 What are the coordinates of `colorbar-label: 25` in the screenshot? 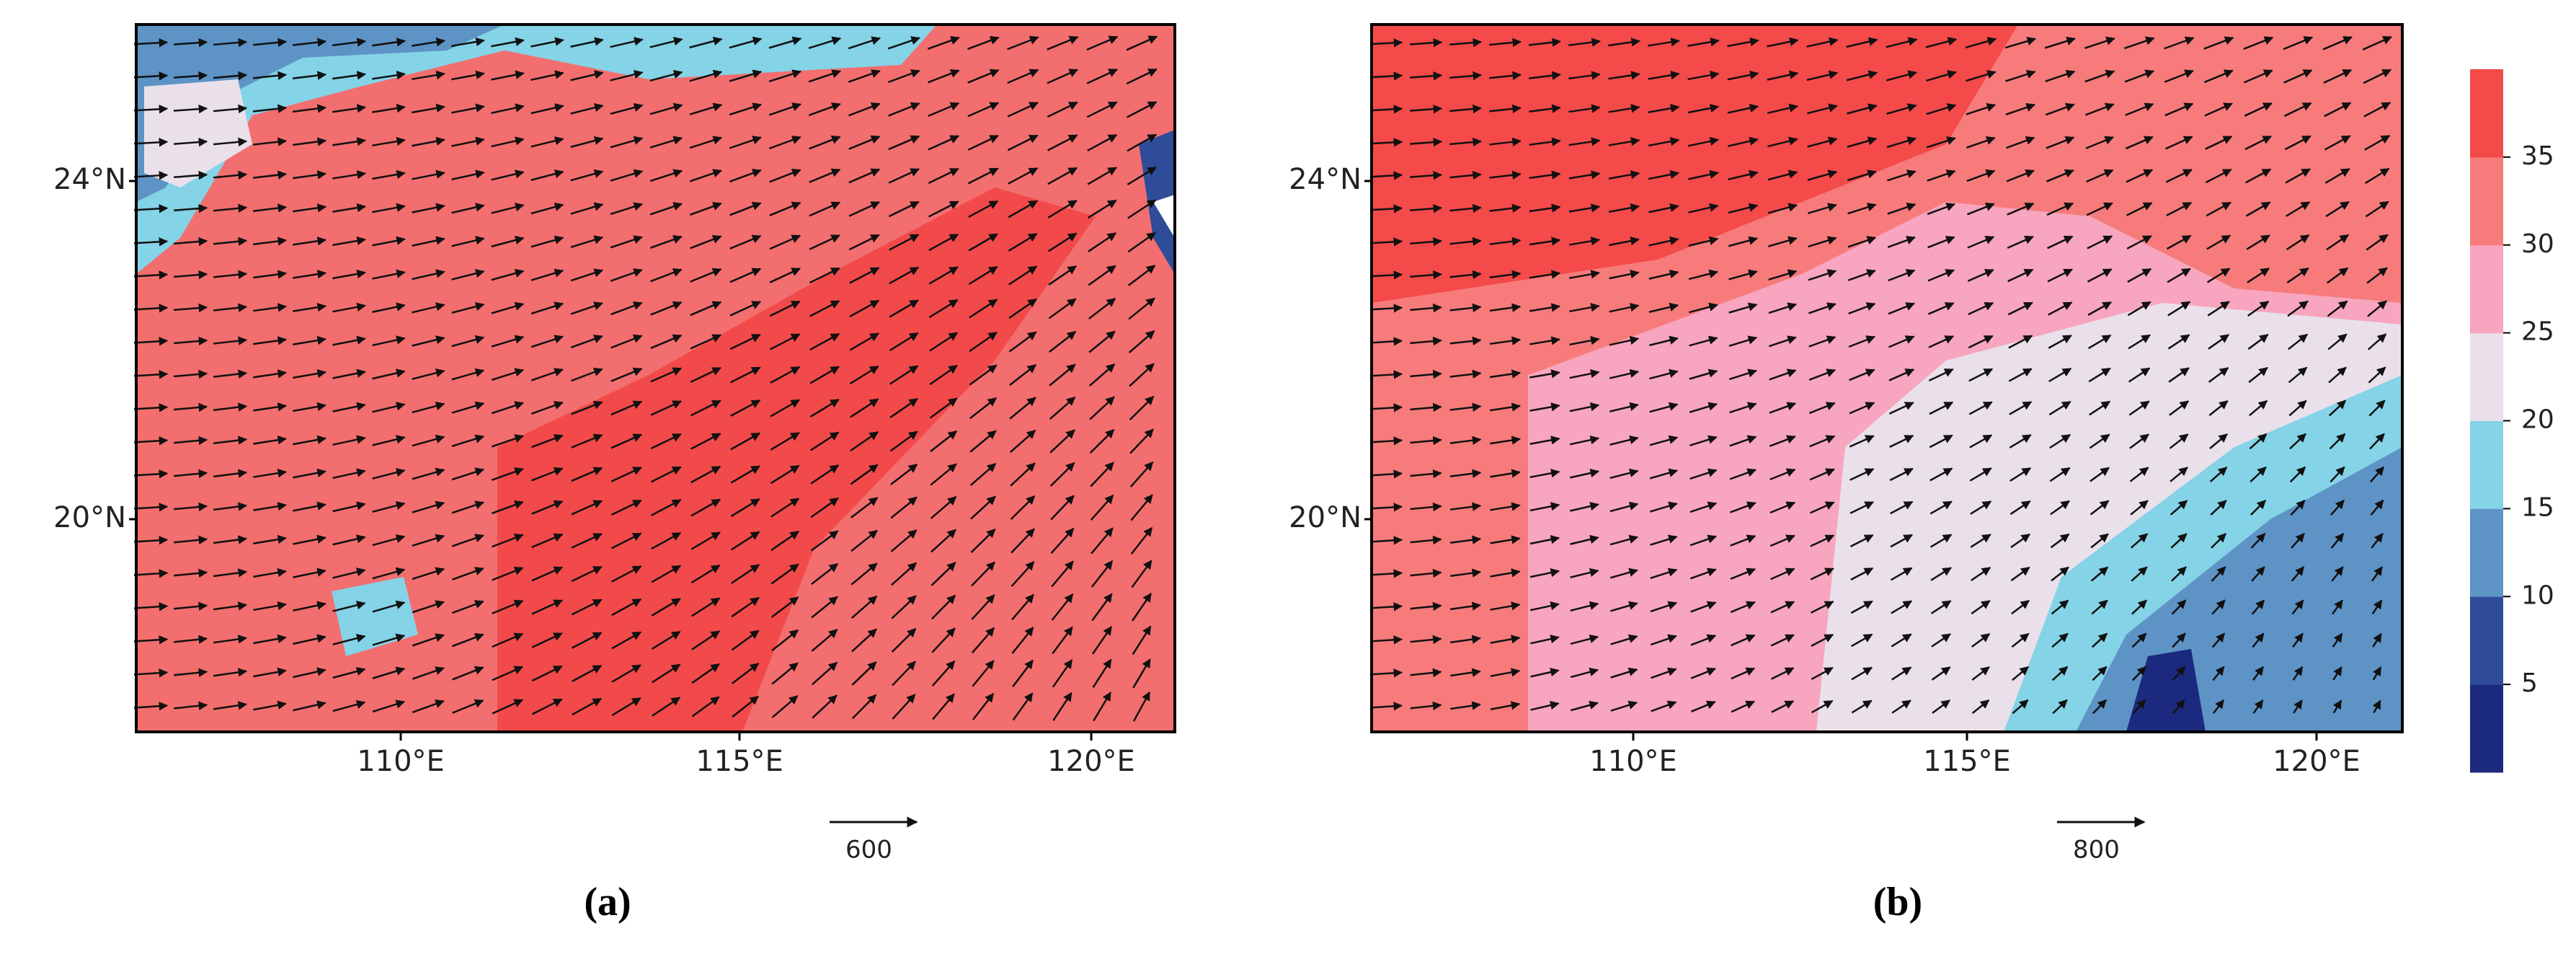 It's located at (2537, 332).